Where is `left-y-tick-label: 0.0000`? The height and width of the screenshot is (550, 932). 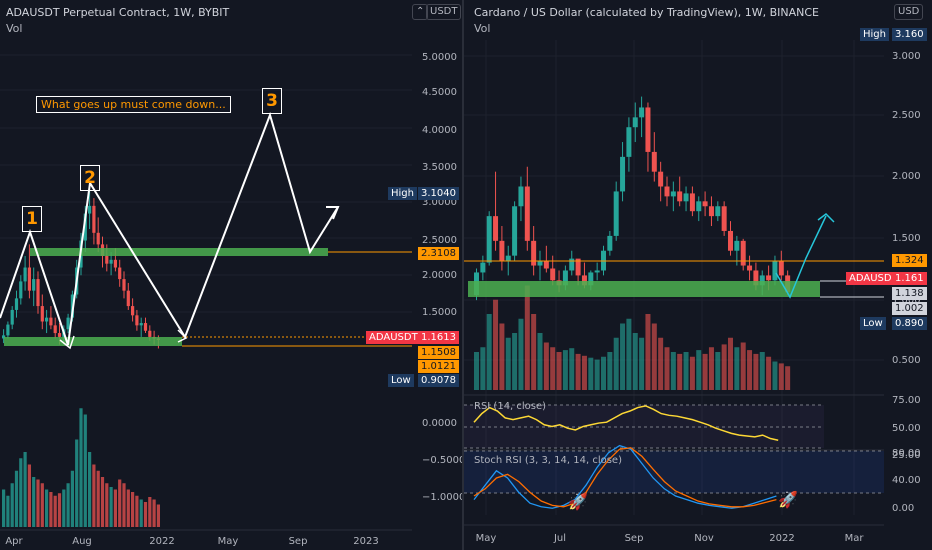 left-y-tick-label: 0.0000 is located at coordinates (439, 423).